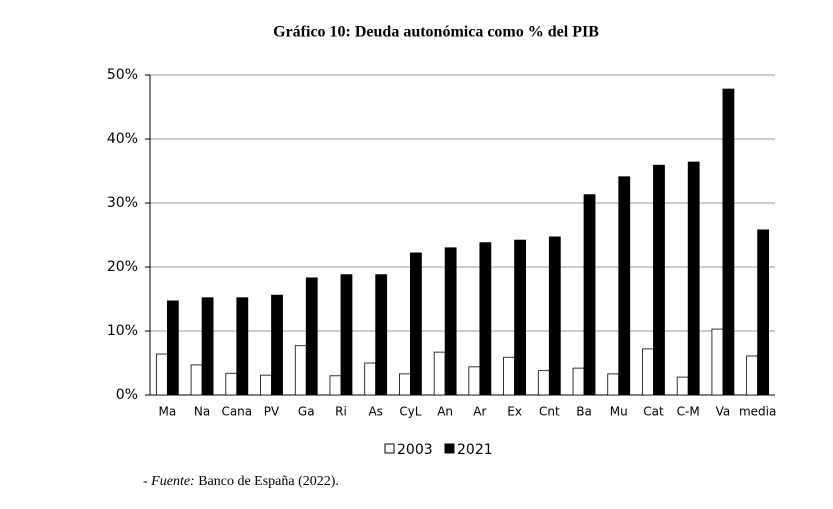 The height and width of the screenshot is (509, 833). I want to click on y-tick-label: 0%, so click(127, 395).